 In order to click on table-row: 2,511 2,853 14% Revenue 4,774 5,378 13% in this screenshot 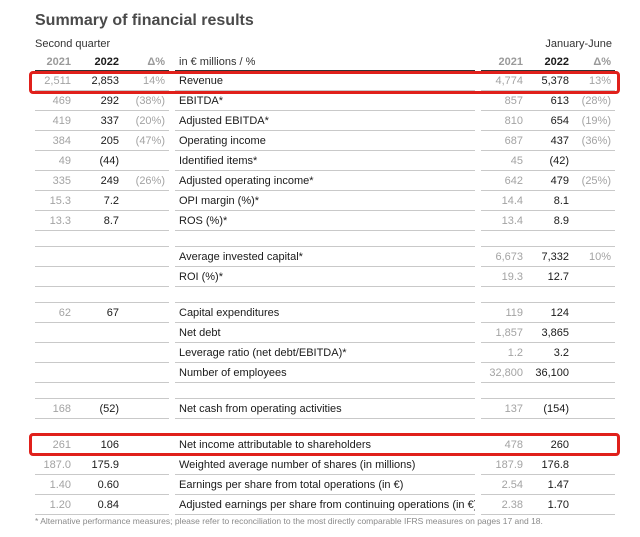, I will do `click(325, 81)`.